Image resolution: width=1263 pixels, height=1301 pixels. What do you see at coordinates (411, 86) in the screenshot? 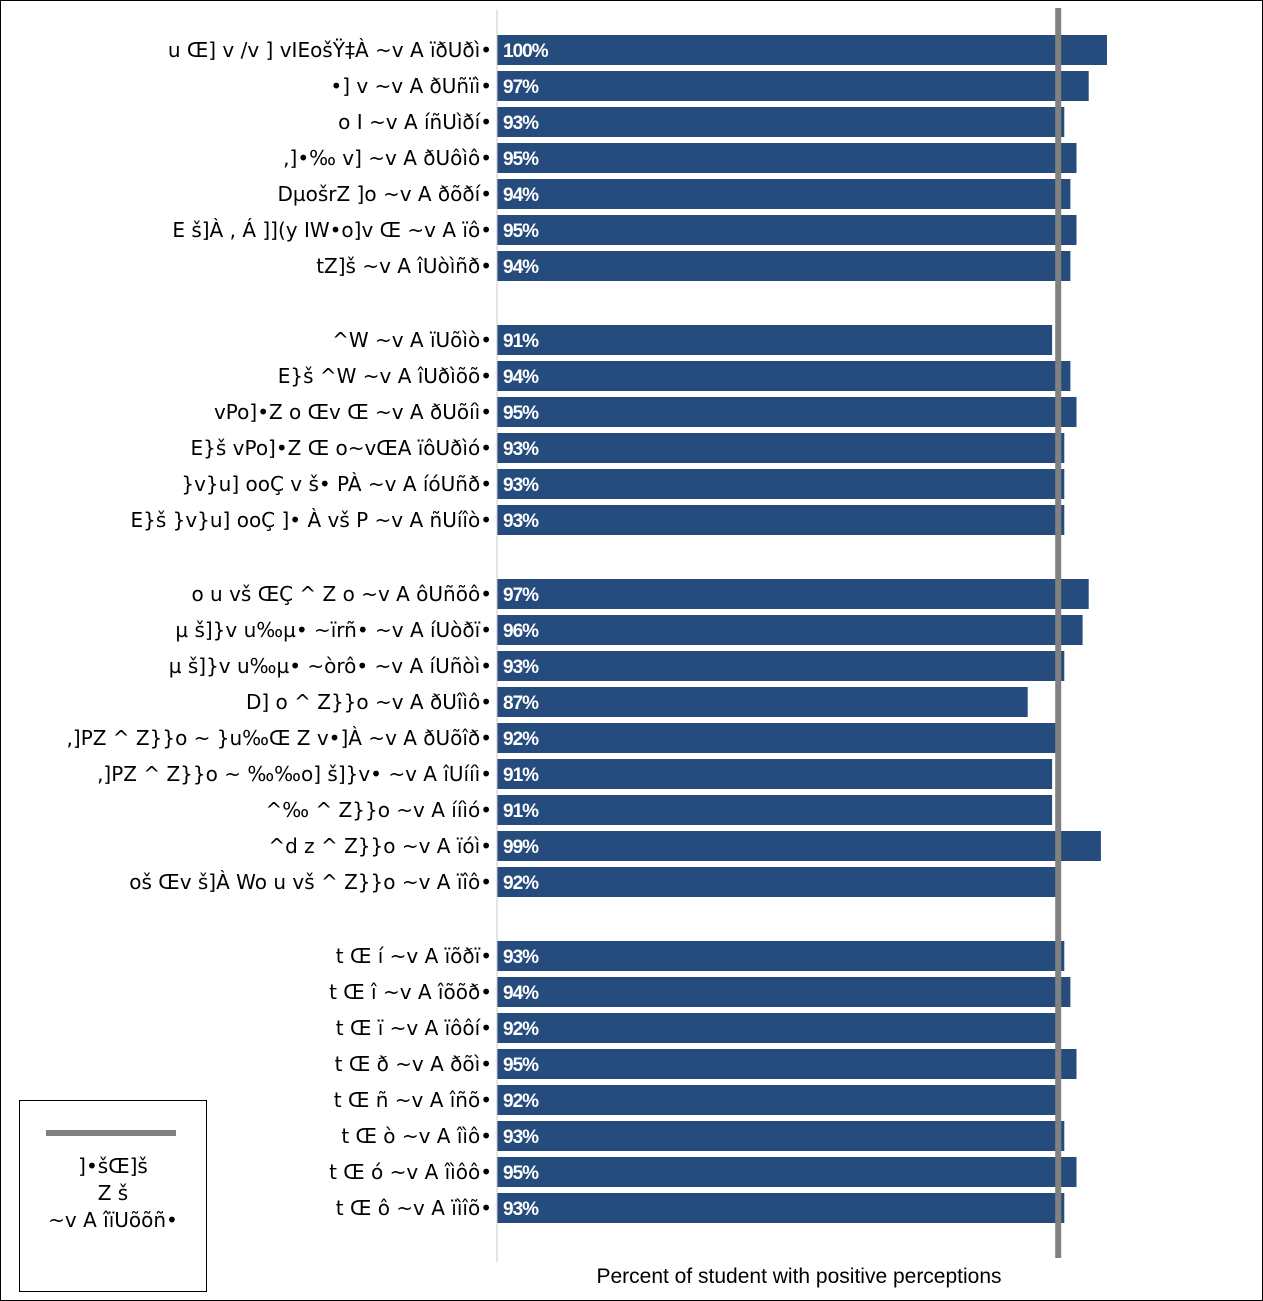
I see `category-label: •] v ~v A ðUñïì•` at bounding box center [411, 86].